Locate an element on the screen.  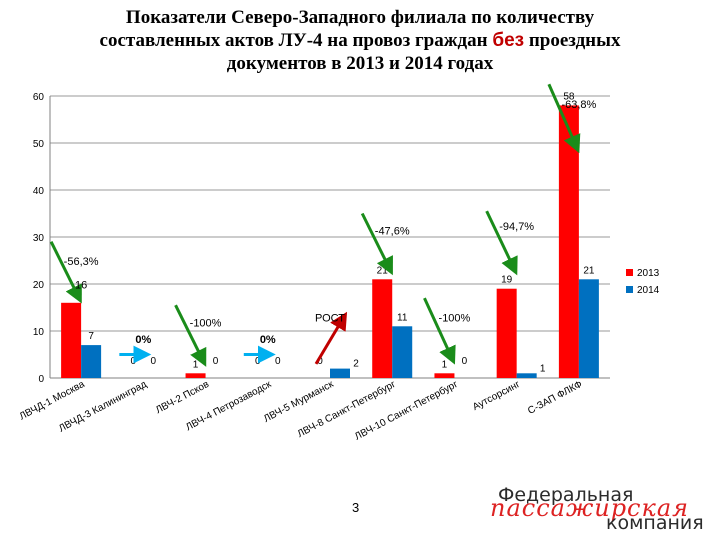
change-annotation: -47,6% is located at coordinates (392, 232).